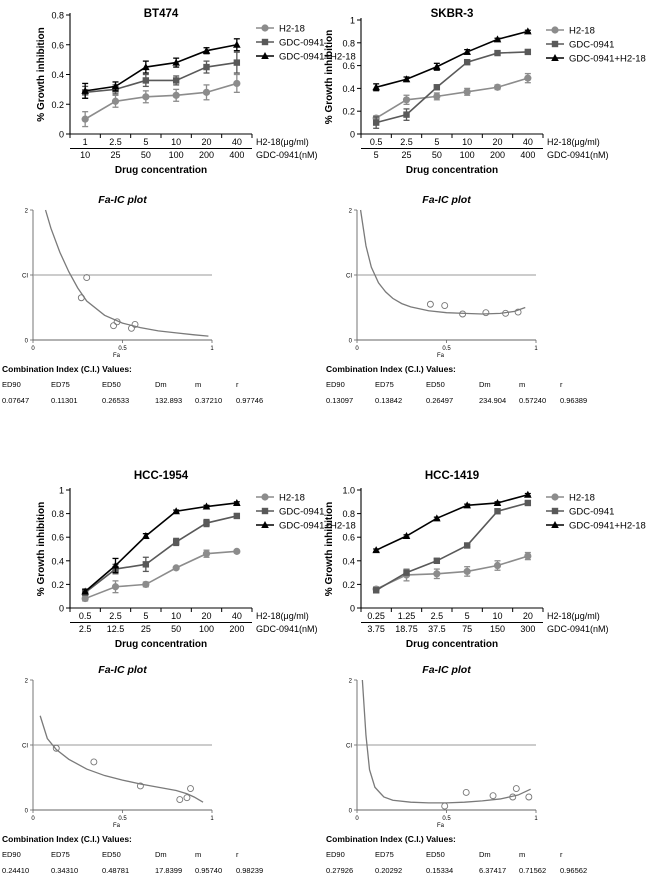 The width and height of the screenshot is (650, 880). Describe the element at coordinates (85, 155) in the screenshot. I see `x-category-gdc: 10` at that location.